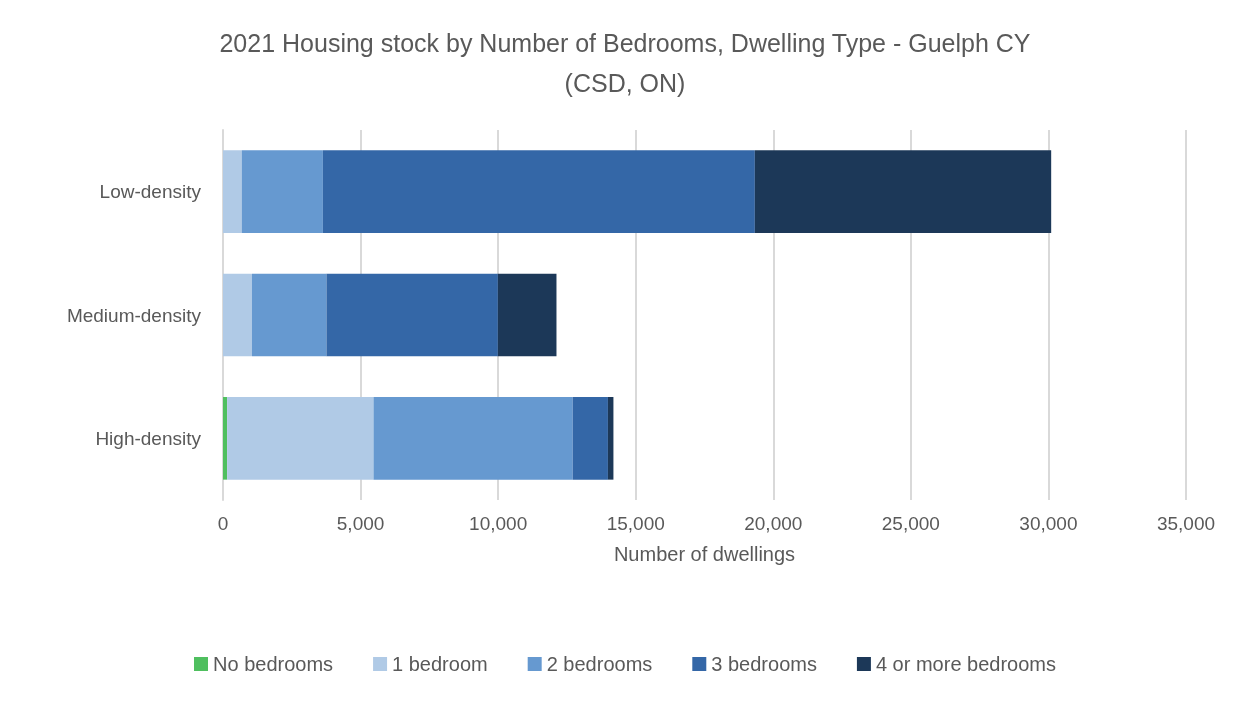  What do you see at coordinates (498, 523) in the screenshot?
I see `x-tick-label: 10,000` at bounding box center [498, 523].